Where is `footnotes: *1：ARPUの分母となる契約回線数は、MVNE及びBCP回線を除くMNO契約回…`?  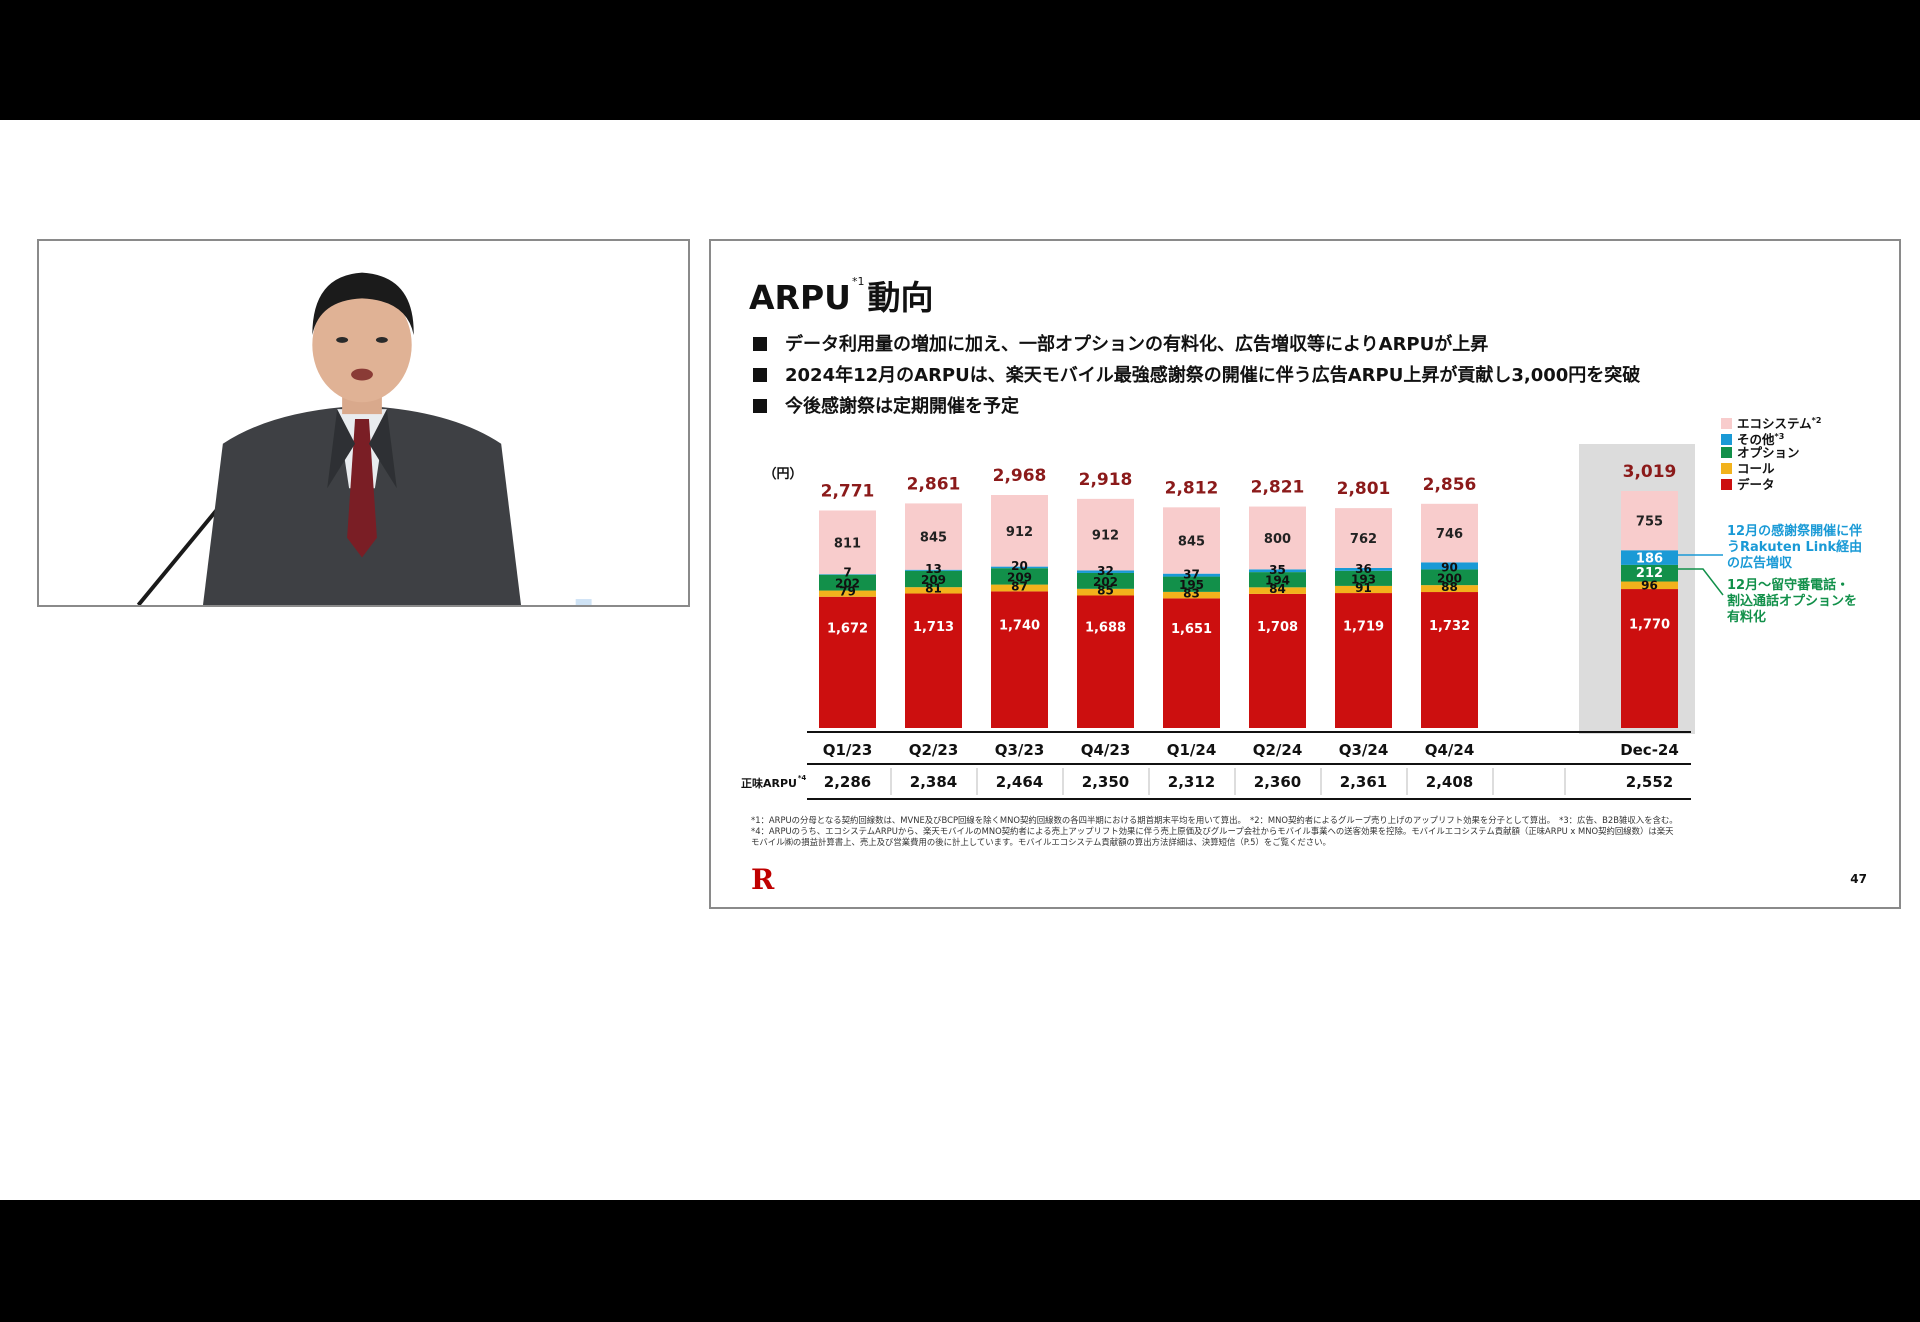 footnotes: *1：ARPUの分母となる契約回線数は、MVNE及びBCP回線を除くMNO契約回… is located at coordinates (1311, 831).